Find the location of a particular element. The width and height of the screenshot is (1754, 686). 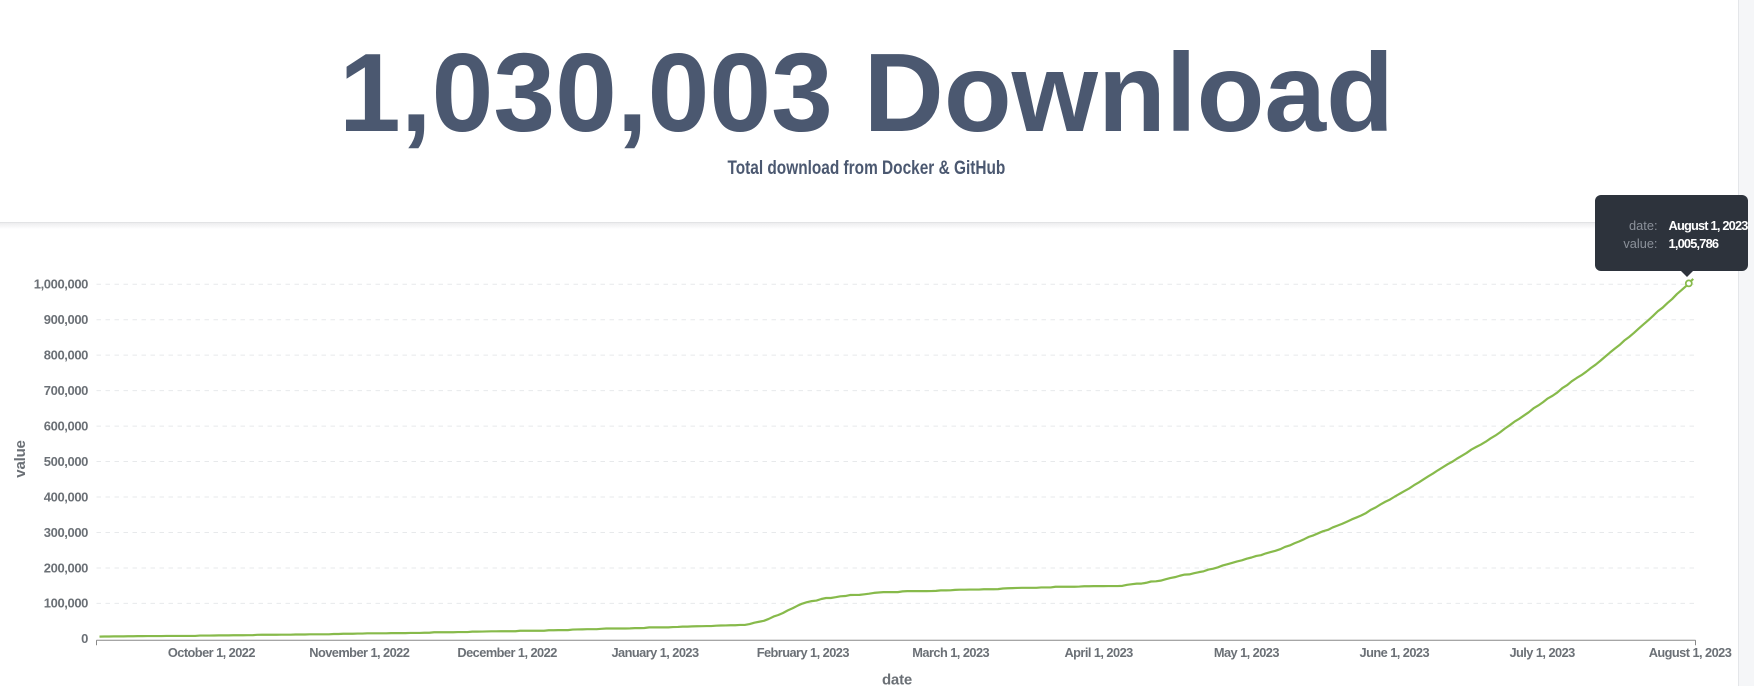

svg-text: 0 is located at coordinates (84, 638).